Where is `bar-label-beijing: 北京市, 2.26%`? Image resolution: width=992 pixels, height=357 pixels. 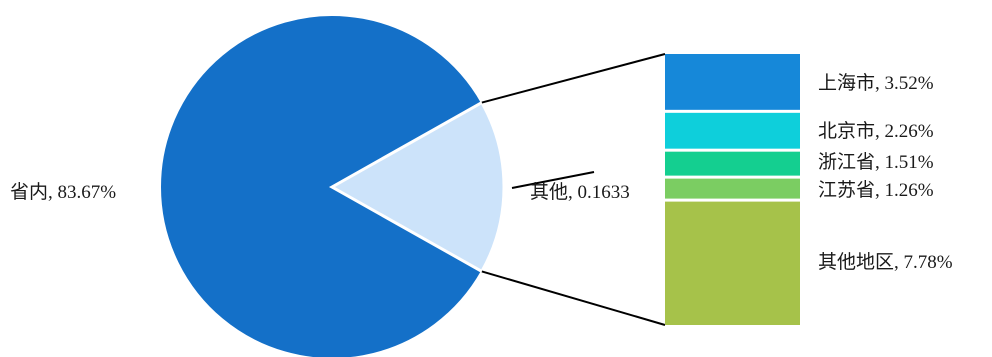
bar-label-beijing: 北京市, 2.26% is located at coordinates (876, 131).